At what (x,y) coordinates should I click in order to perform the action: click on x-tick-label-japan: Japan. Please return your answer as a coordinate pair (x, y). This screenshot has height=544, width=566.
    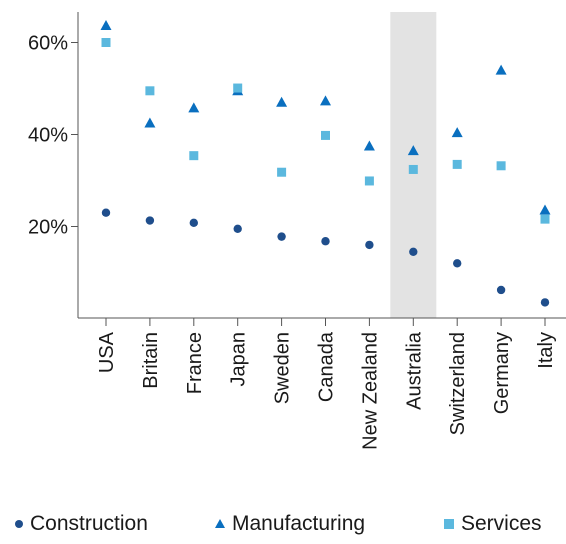
    Looking at the image, I should click on (239, 359).